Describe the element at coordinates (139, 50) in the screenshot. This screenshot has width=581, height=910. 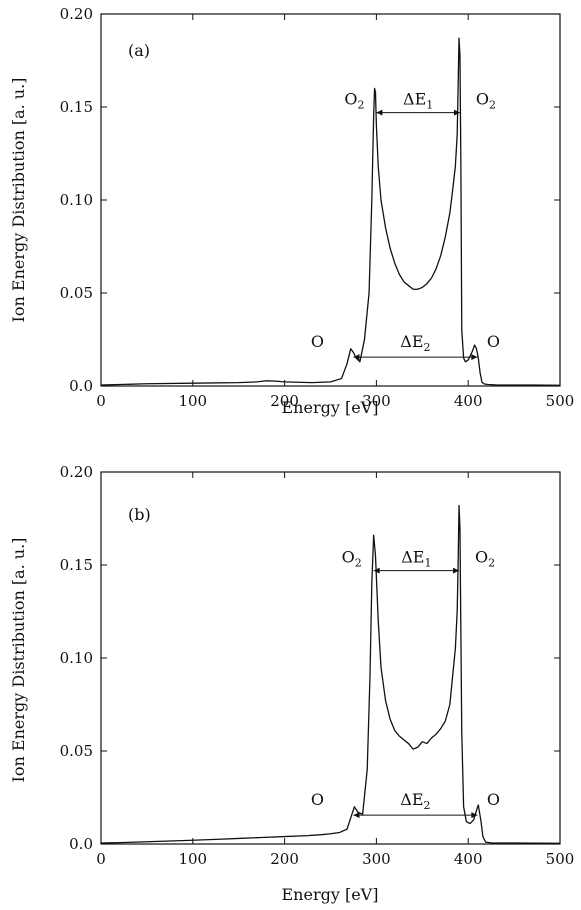
I see `panel-label-a: (a)` at that location.